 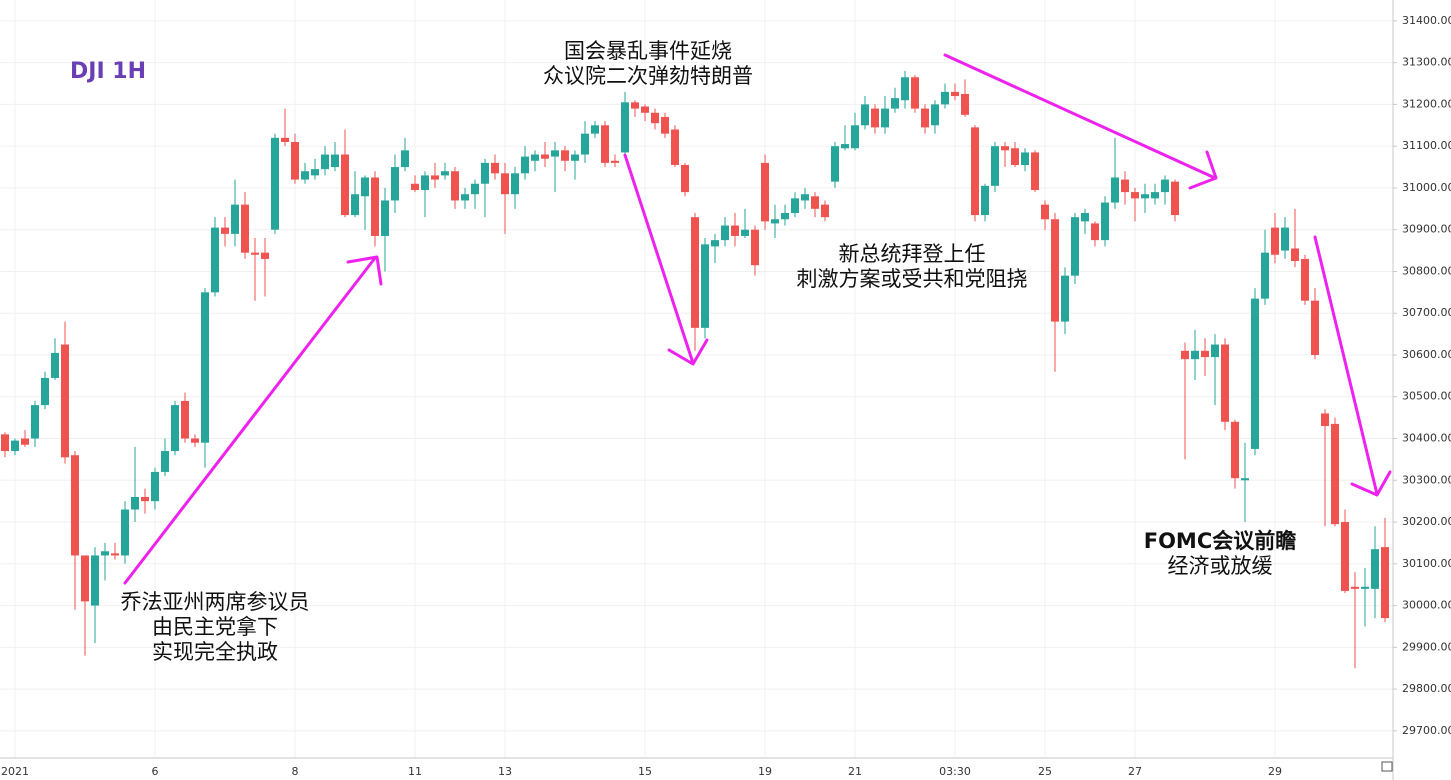 I want to click on y-tick-label: 30300.00, so click(x=1426, y=479).